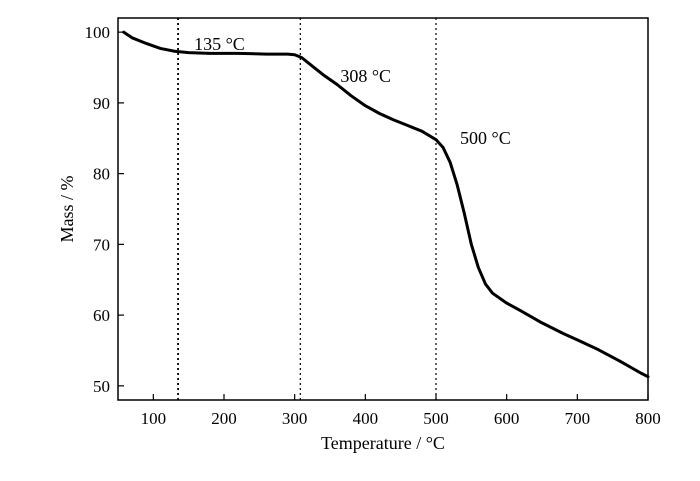 This screenshot has height=481, width=700. Describe the element at coordinates (507, 418) in the screenshot. I see `x-tick-label-600: 600` at that location.